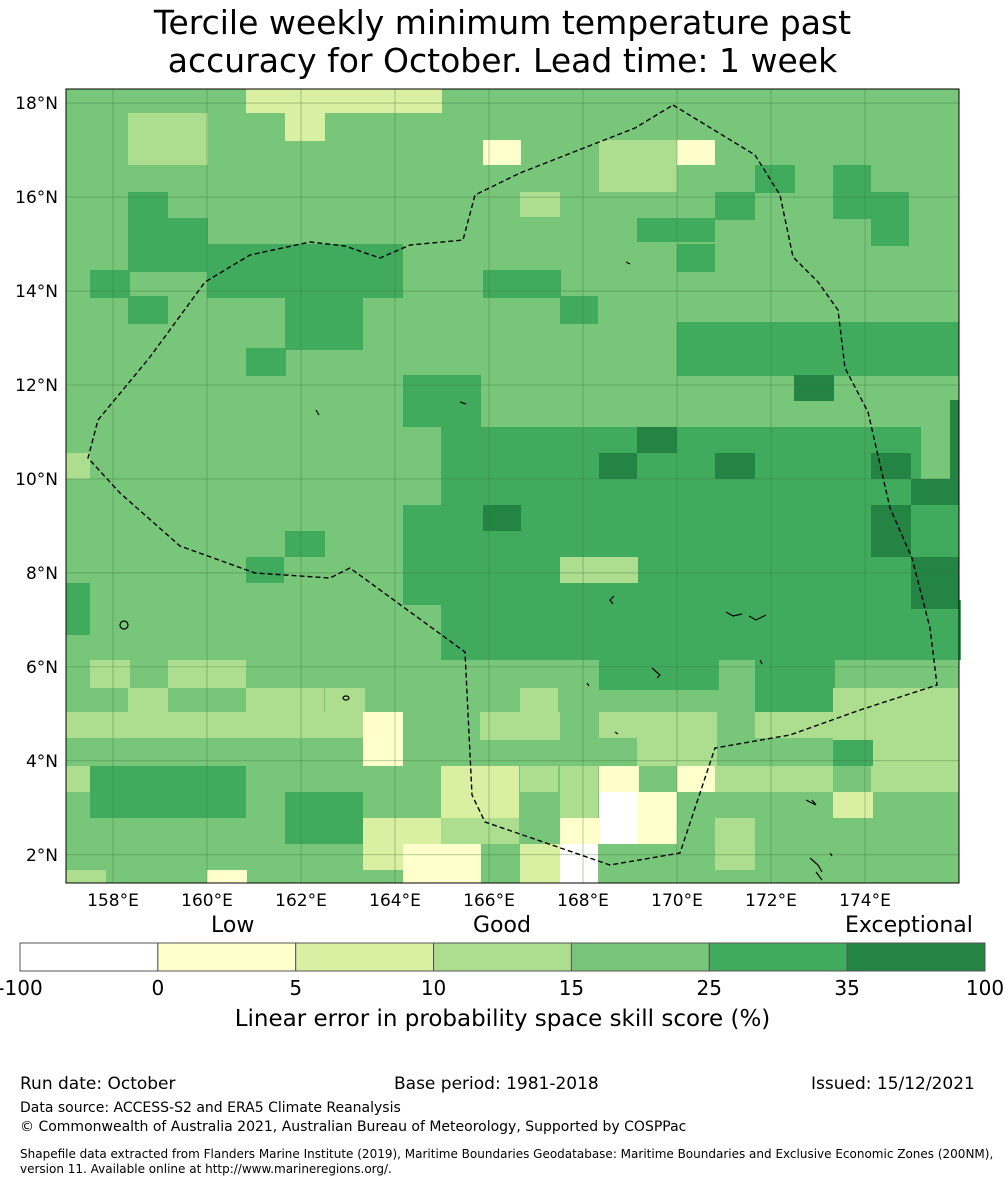  Describe the element at coordinates (909, 925) in the screenshot. I see `colorbar-category-exceptional: Exceptional` at that location.